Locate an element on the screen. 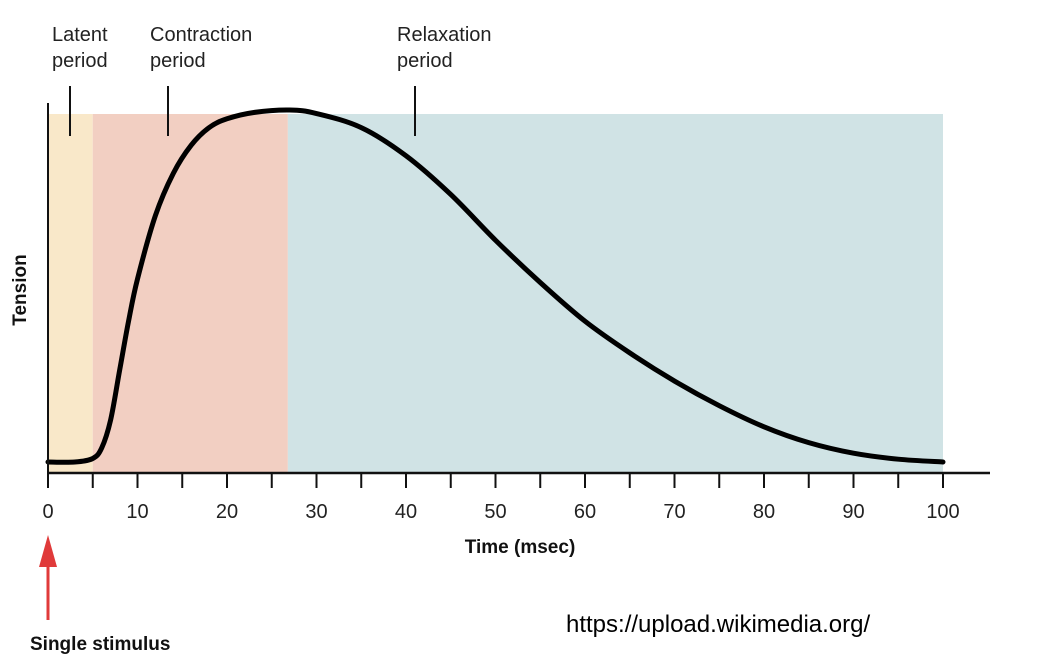 The height and width of the screenshot is (668, 1042). relaxation-period-label: Relaxation is located at coordinates (444, 35).